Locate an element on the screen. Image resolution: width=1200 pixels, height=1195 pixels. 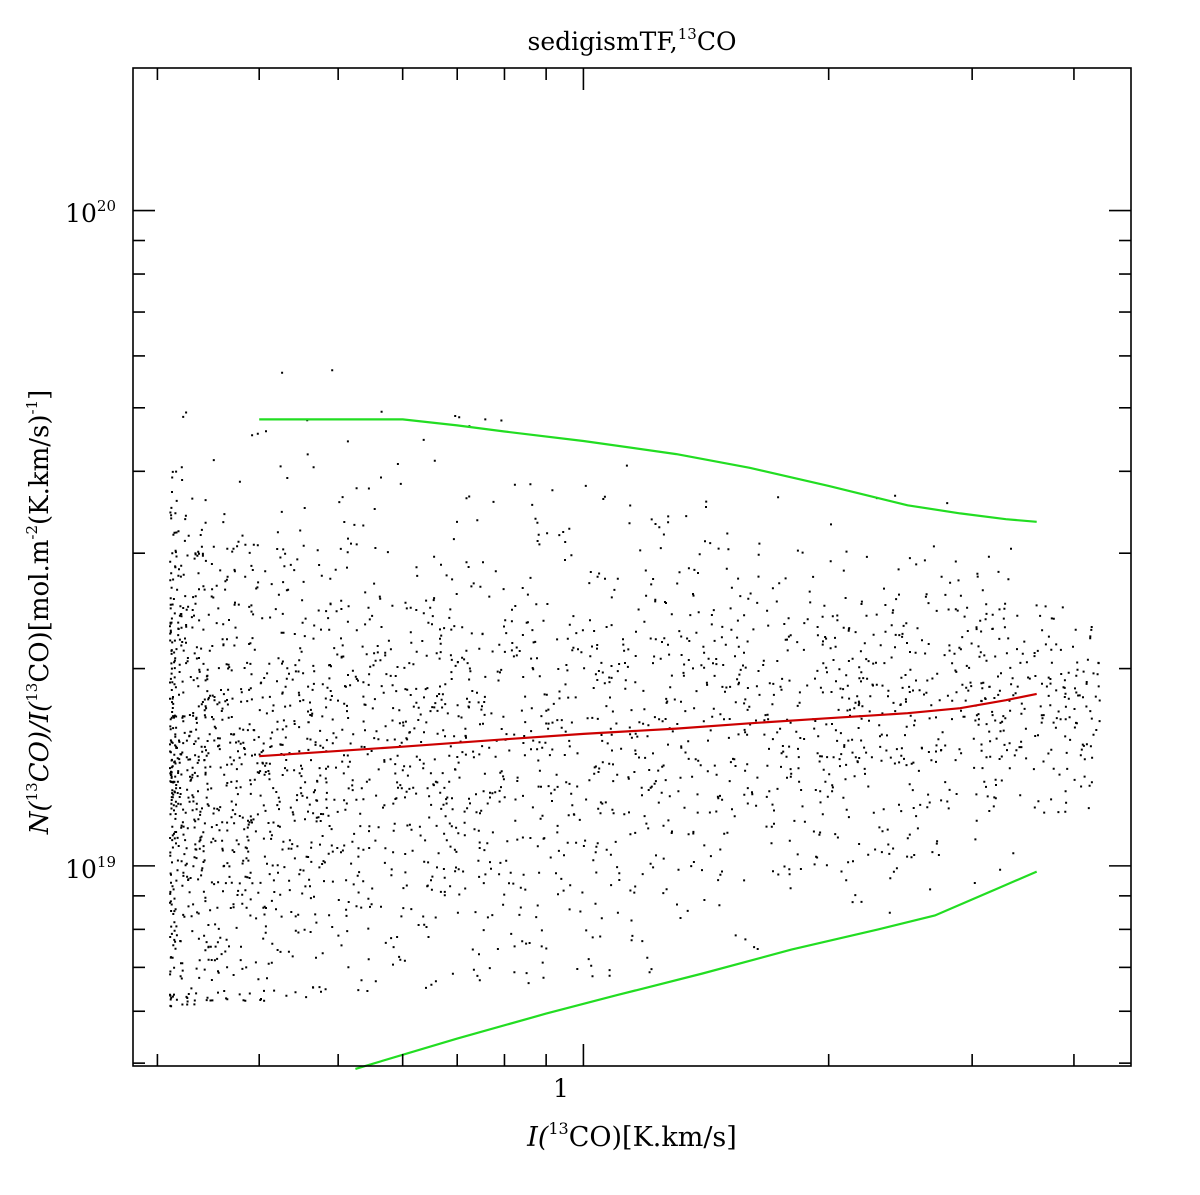
y-axis-label-sup3: -2 is located at coordinates (32, 532).